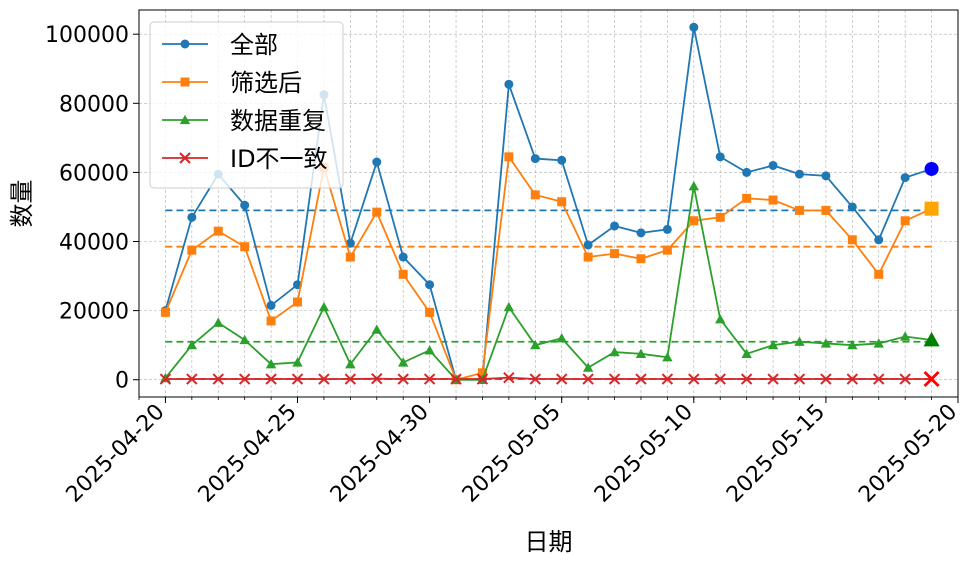 This screenshot has height=566, width=966. Describe the element at coordinates (254, 45) in the screenshot. I see `legend-label: 全部` at that location.